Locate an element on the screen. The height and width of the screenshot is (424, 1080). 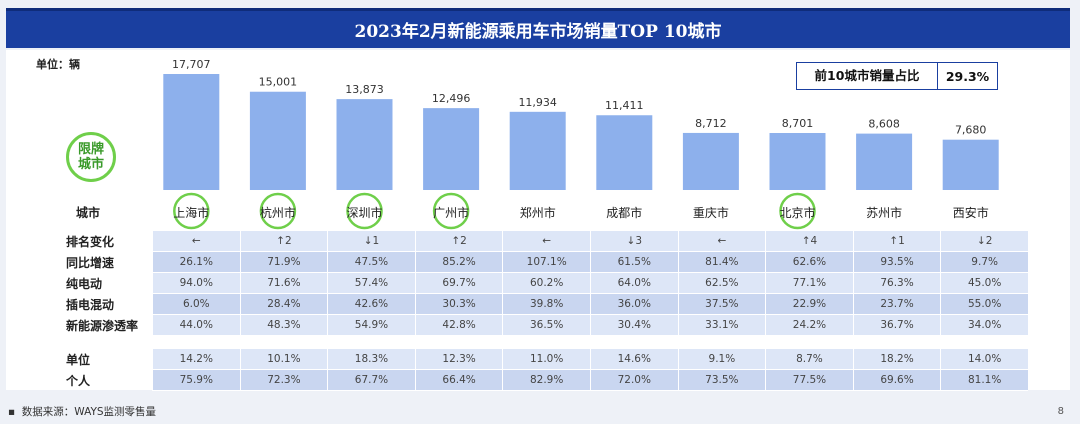
city-label: 广州市 is located at coordinates (451, 212).